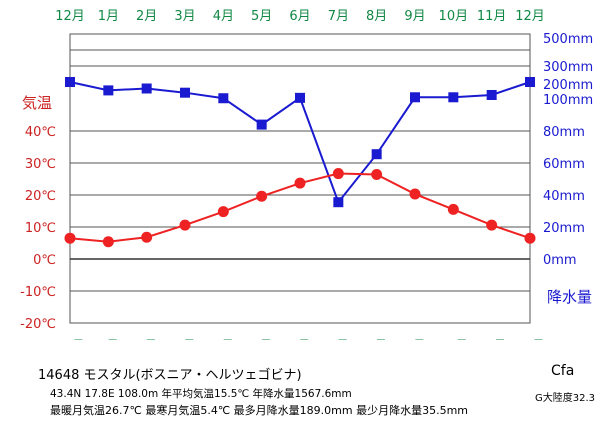  Describe the element at coordinates (454, 16) in the screenshot. I see `month-label-top: 10月` at that location.